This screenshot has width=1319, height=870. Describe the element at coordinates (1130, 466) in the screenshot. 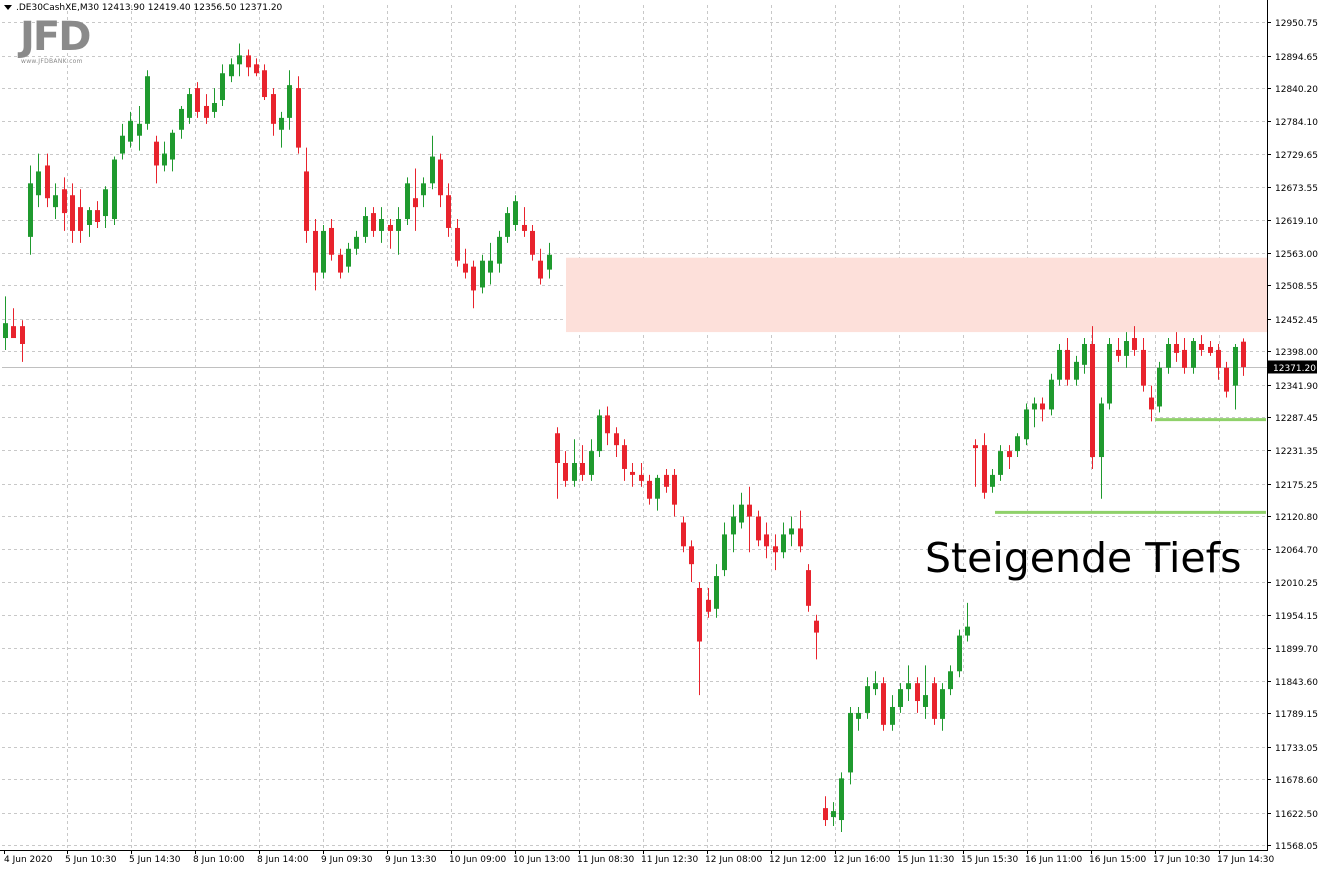

I see `support-lines` at that location.